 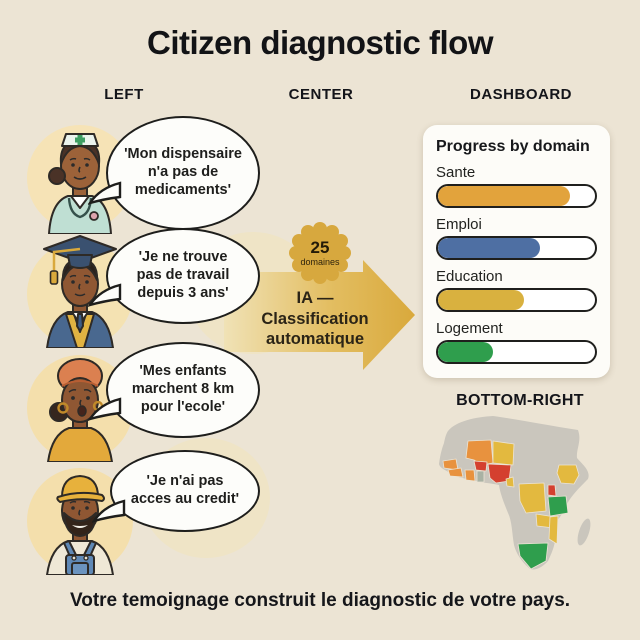 I want to click on arrow-label: IA — Classification automatique, so click(x=315, y=319).